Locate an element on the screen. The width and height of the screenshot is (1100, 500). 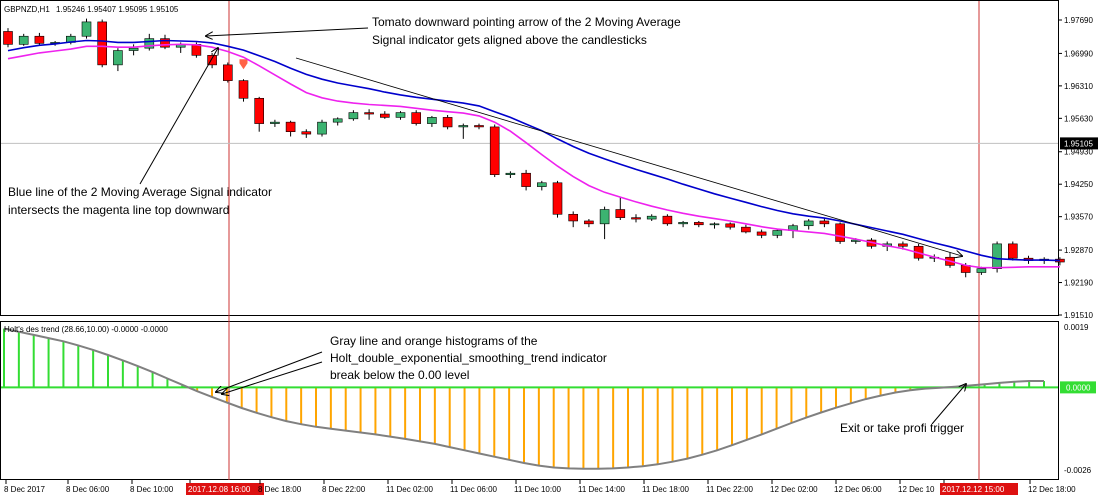
time-tick-label: 2017.12.12 15:00 is located at coordinates (973, 489).